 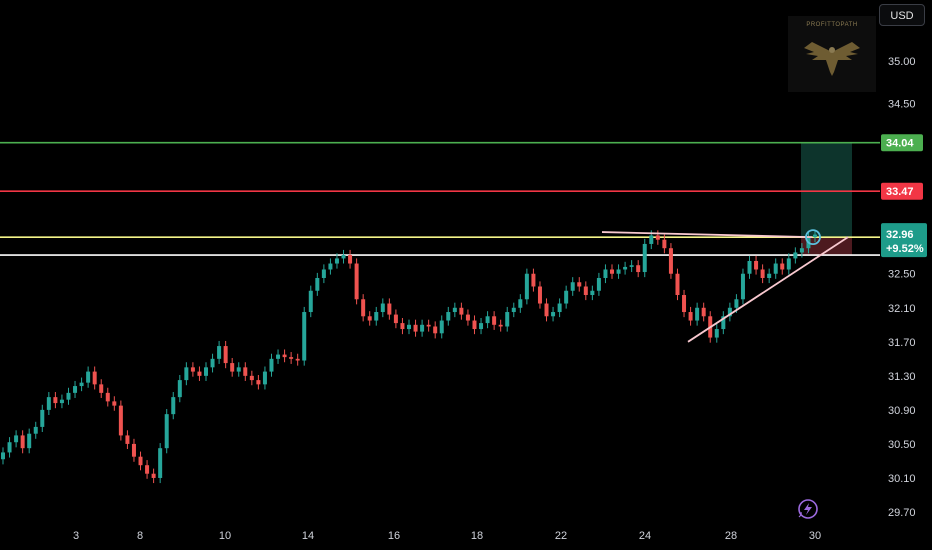 What do you see at coordinates (902, 15) in the screenshot?
I see `currency-button: USD` at bounding box center [902, 15].